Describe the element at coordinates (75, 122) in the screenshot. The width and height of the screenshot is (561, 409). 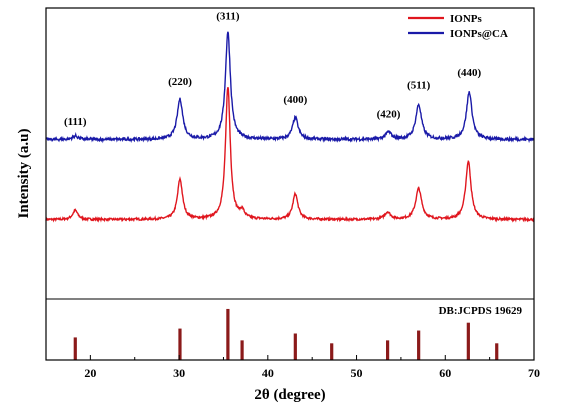
I see `peak-label-0: (111)` at that location.